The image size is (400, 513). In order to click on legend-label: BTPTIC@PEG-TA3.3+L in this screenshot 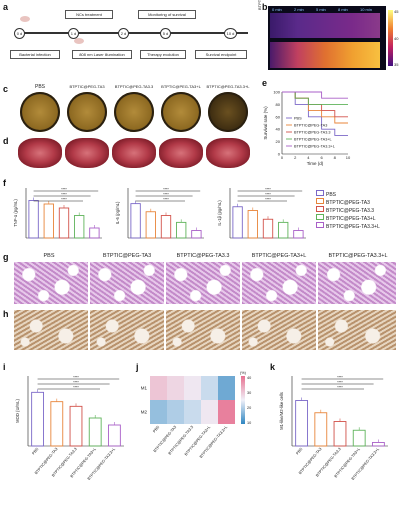, I will do `click(314, 147)`.